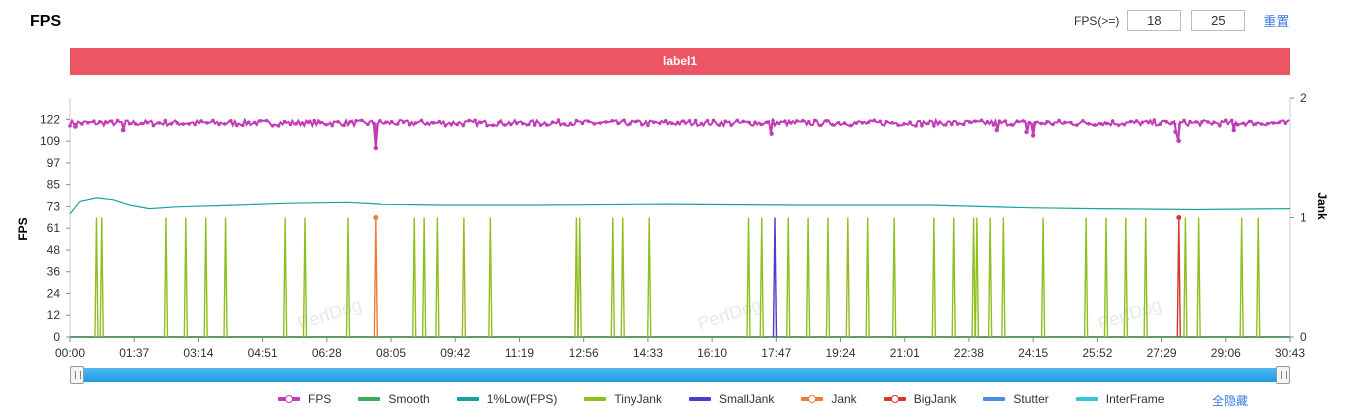  I want to click on legend-item-fps: FPS, so click(304, 399).